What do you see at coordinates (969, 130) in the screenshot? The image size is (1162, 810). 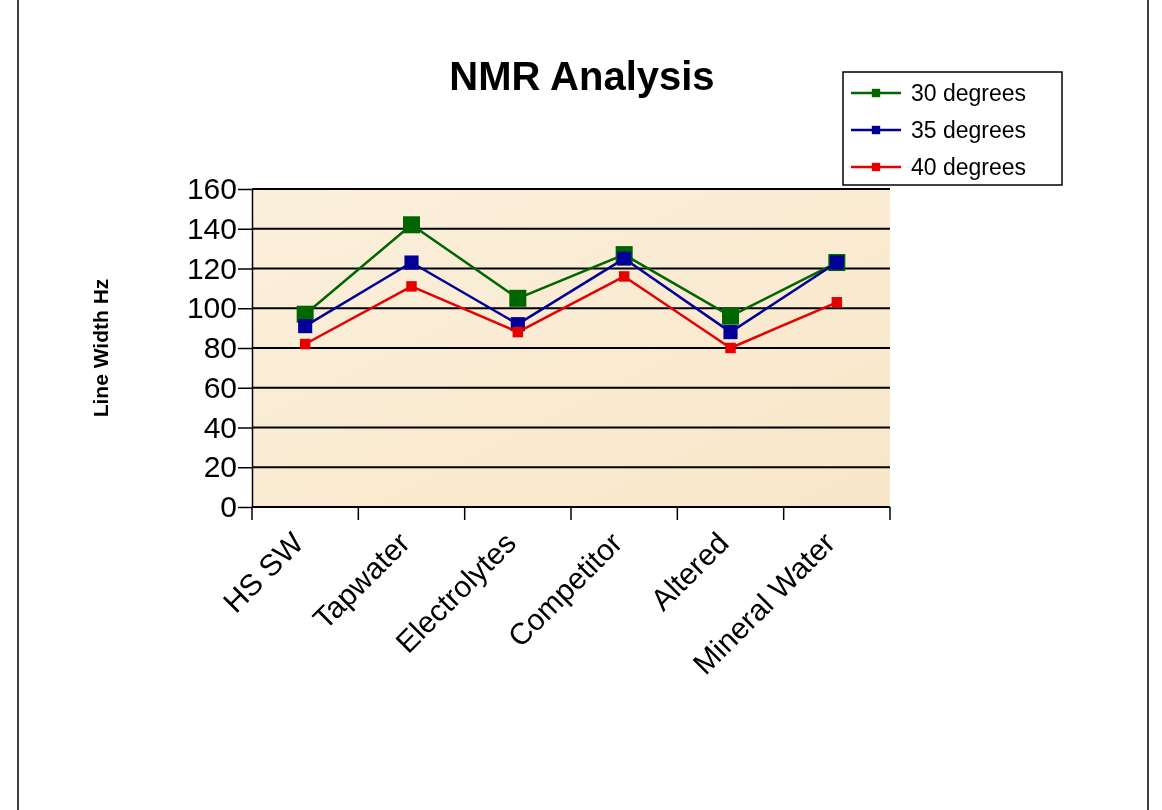 I see `legend-label: 35 degrees` at bounding box center [969, 130].